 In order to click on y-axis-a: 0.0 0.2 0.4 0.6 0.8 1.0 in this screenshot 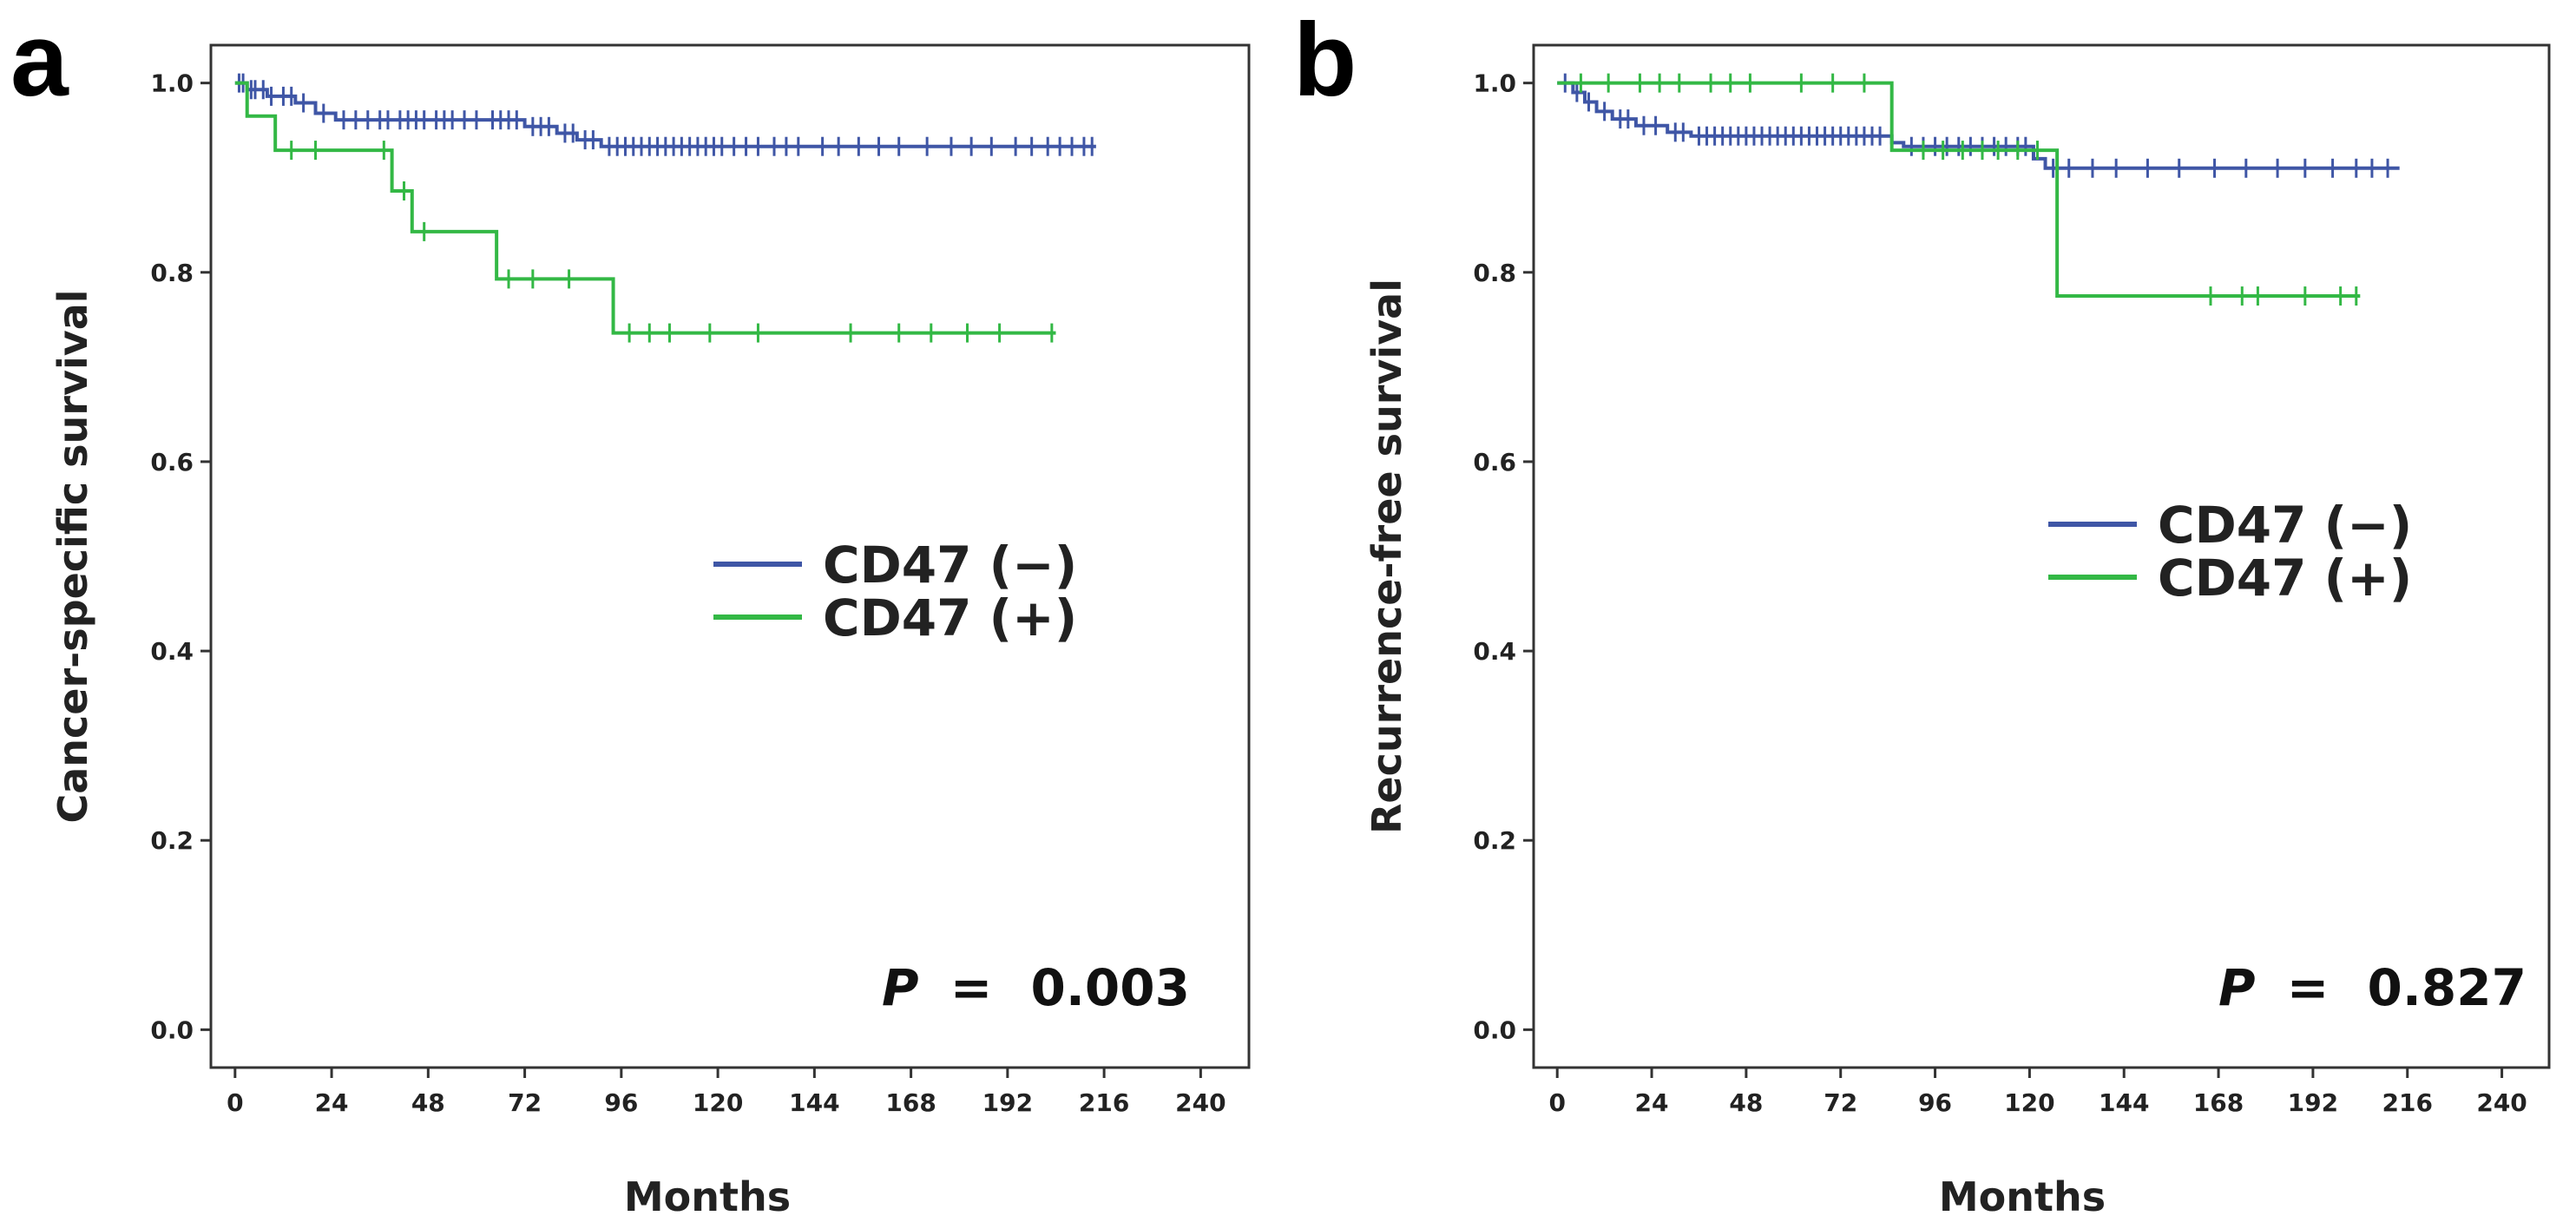, I will do `click(180, 556)`.